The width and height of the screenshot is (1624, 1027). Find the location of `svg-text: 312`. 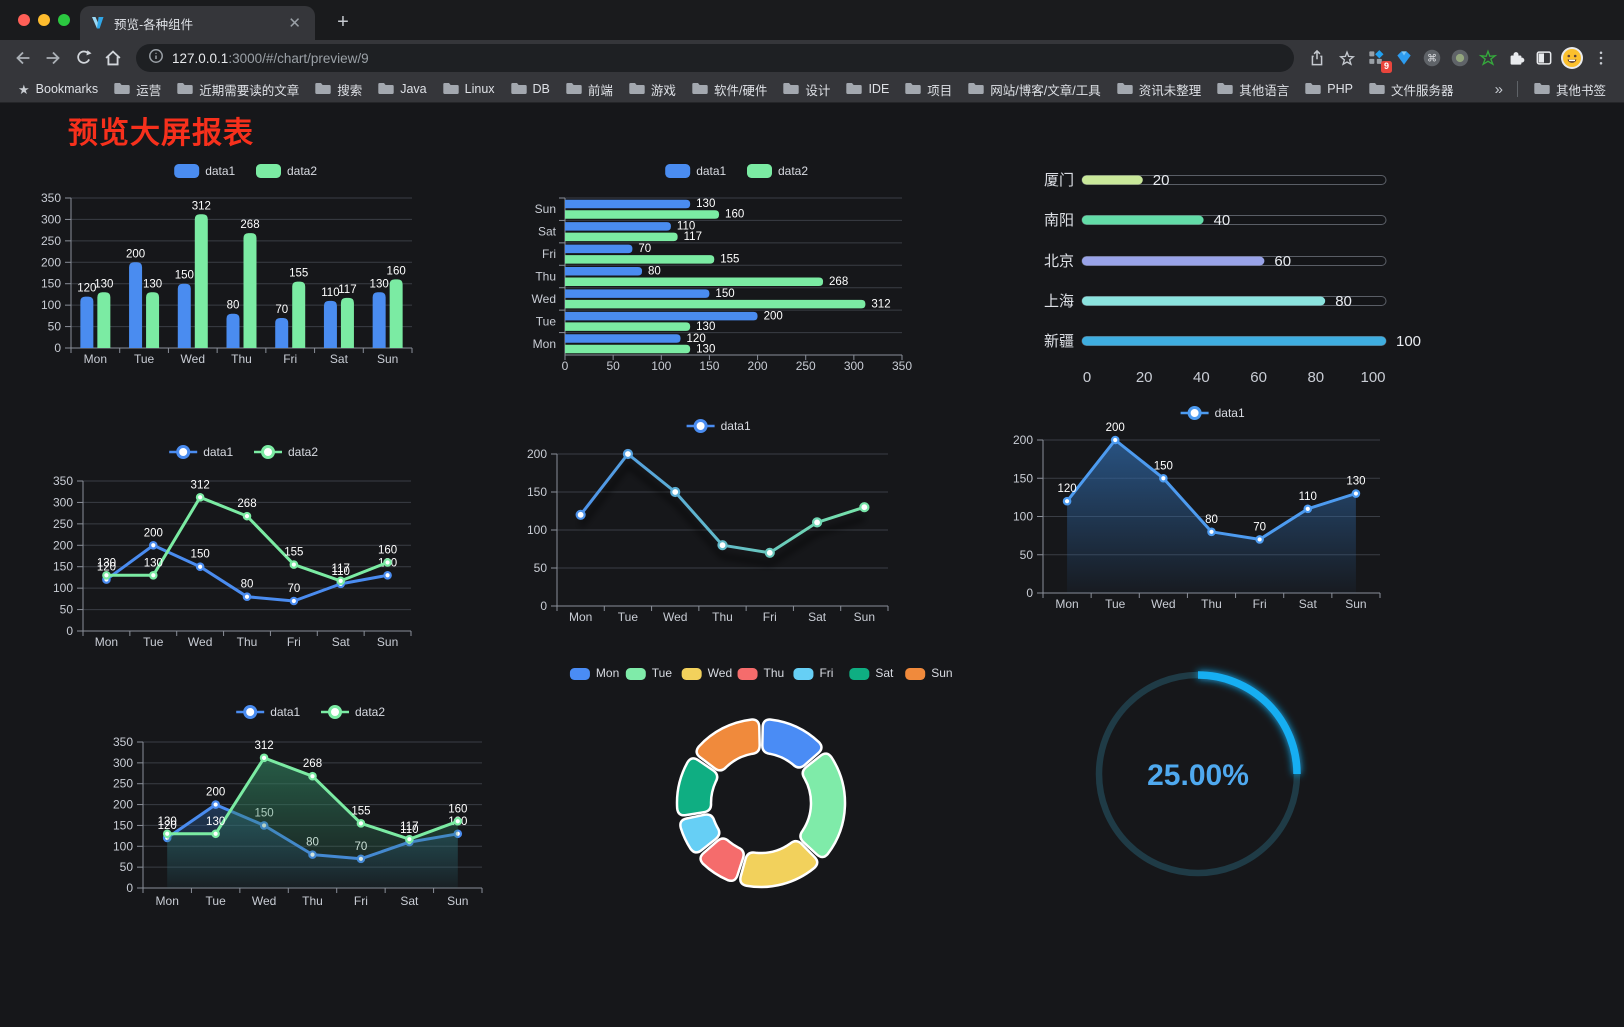

svg-text: 312 is located at coordinates (263, 746).